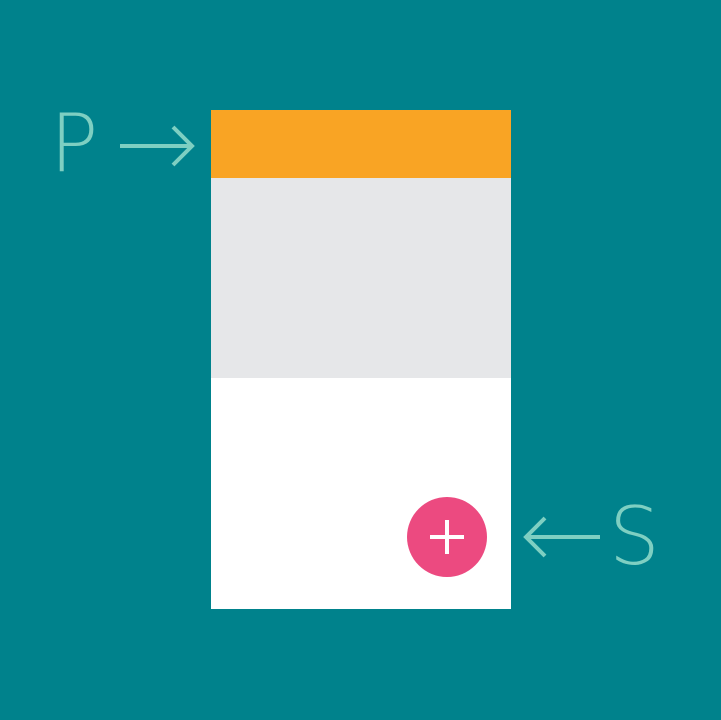 This screenshot has width=721, height=720. What do you see at coordinates (634, 536) in the screenshot?
I see `secondary-label: S` at bounding box center [634, 536].